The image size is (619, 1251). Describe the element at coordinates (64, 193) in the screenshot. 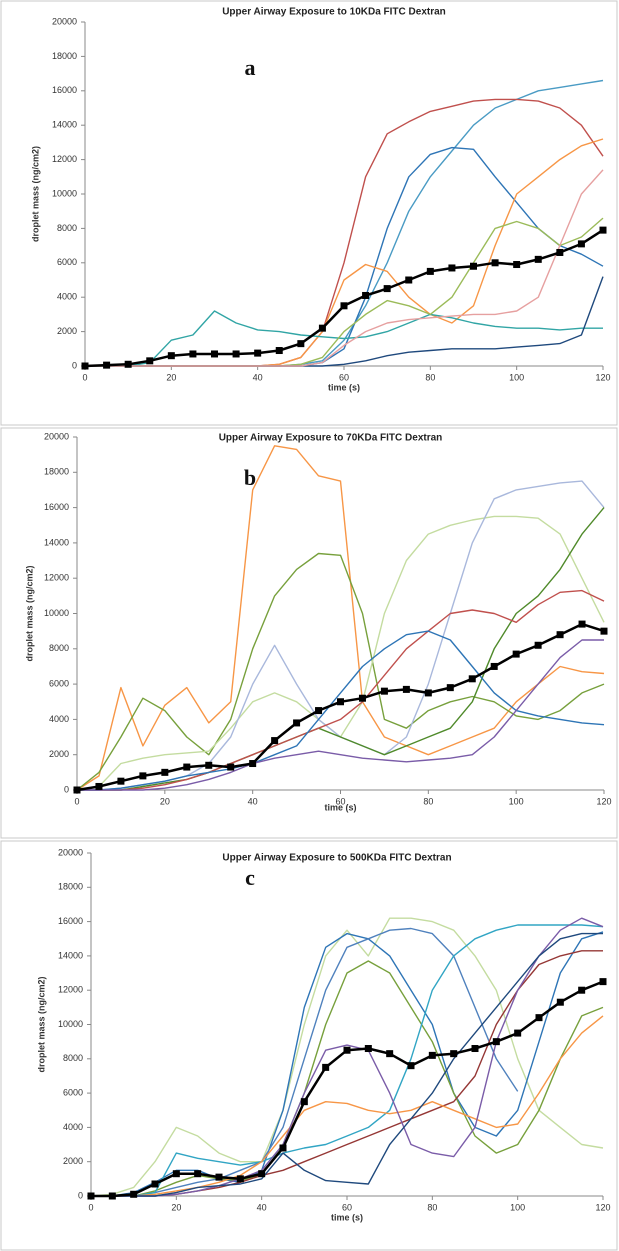

I see `y-tick-label: 10000` at that location.